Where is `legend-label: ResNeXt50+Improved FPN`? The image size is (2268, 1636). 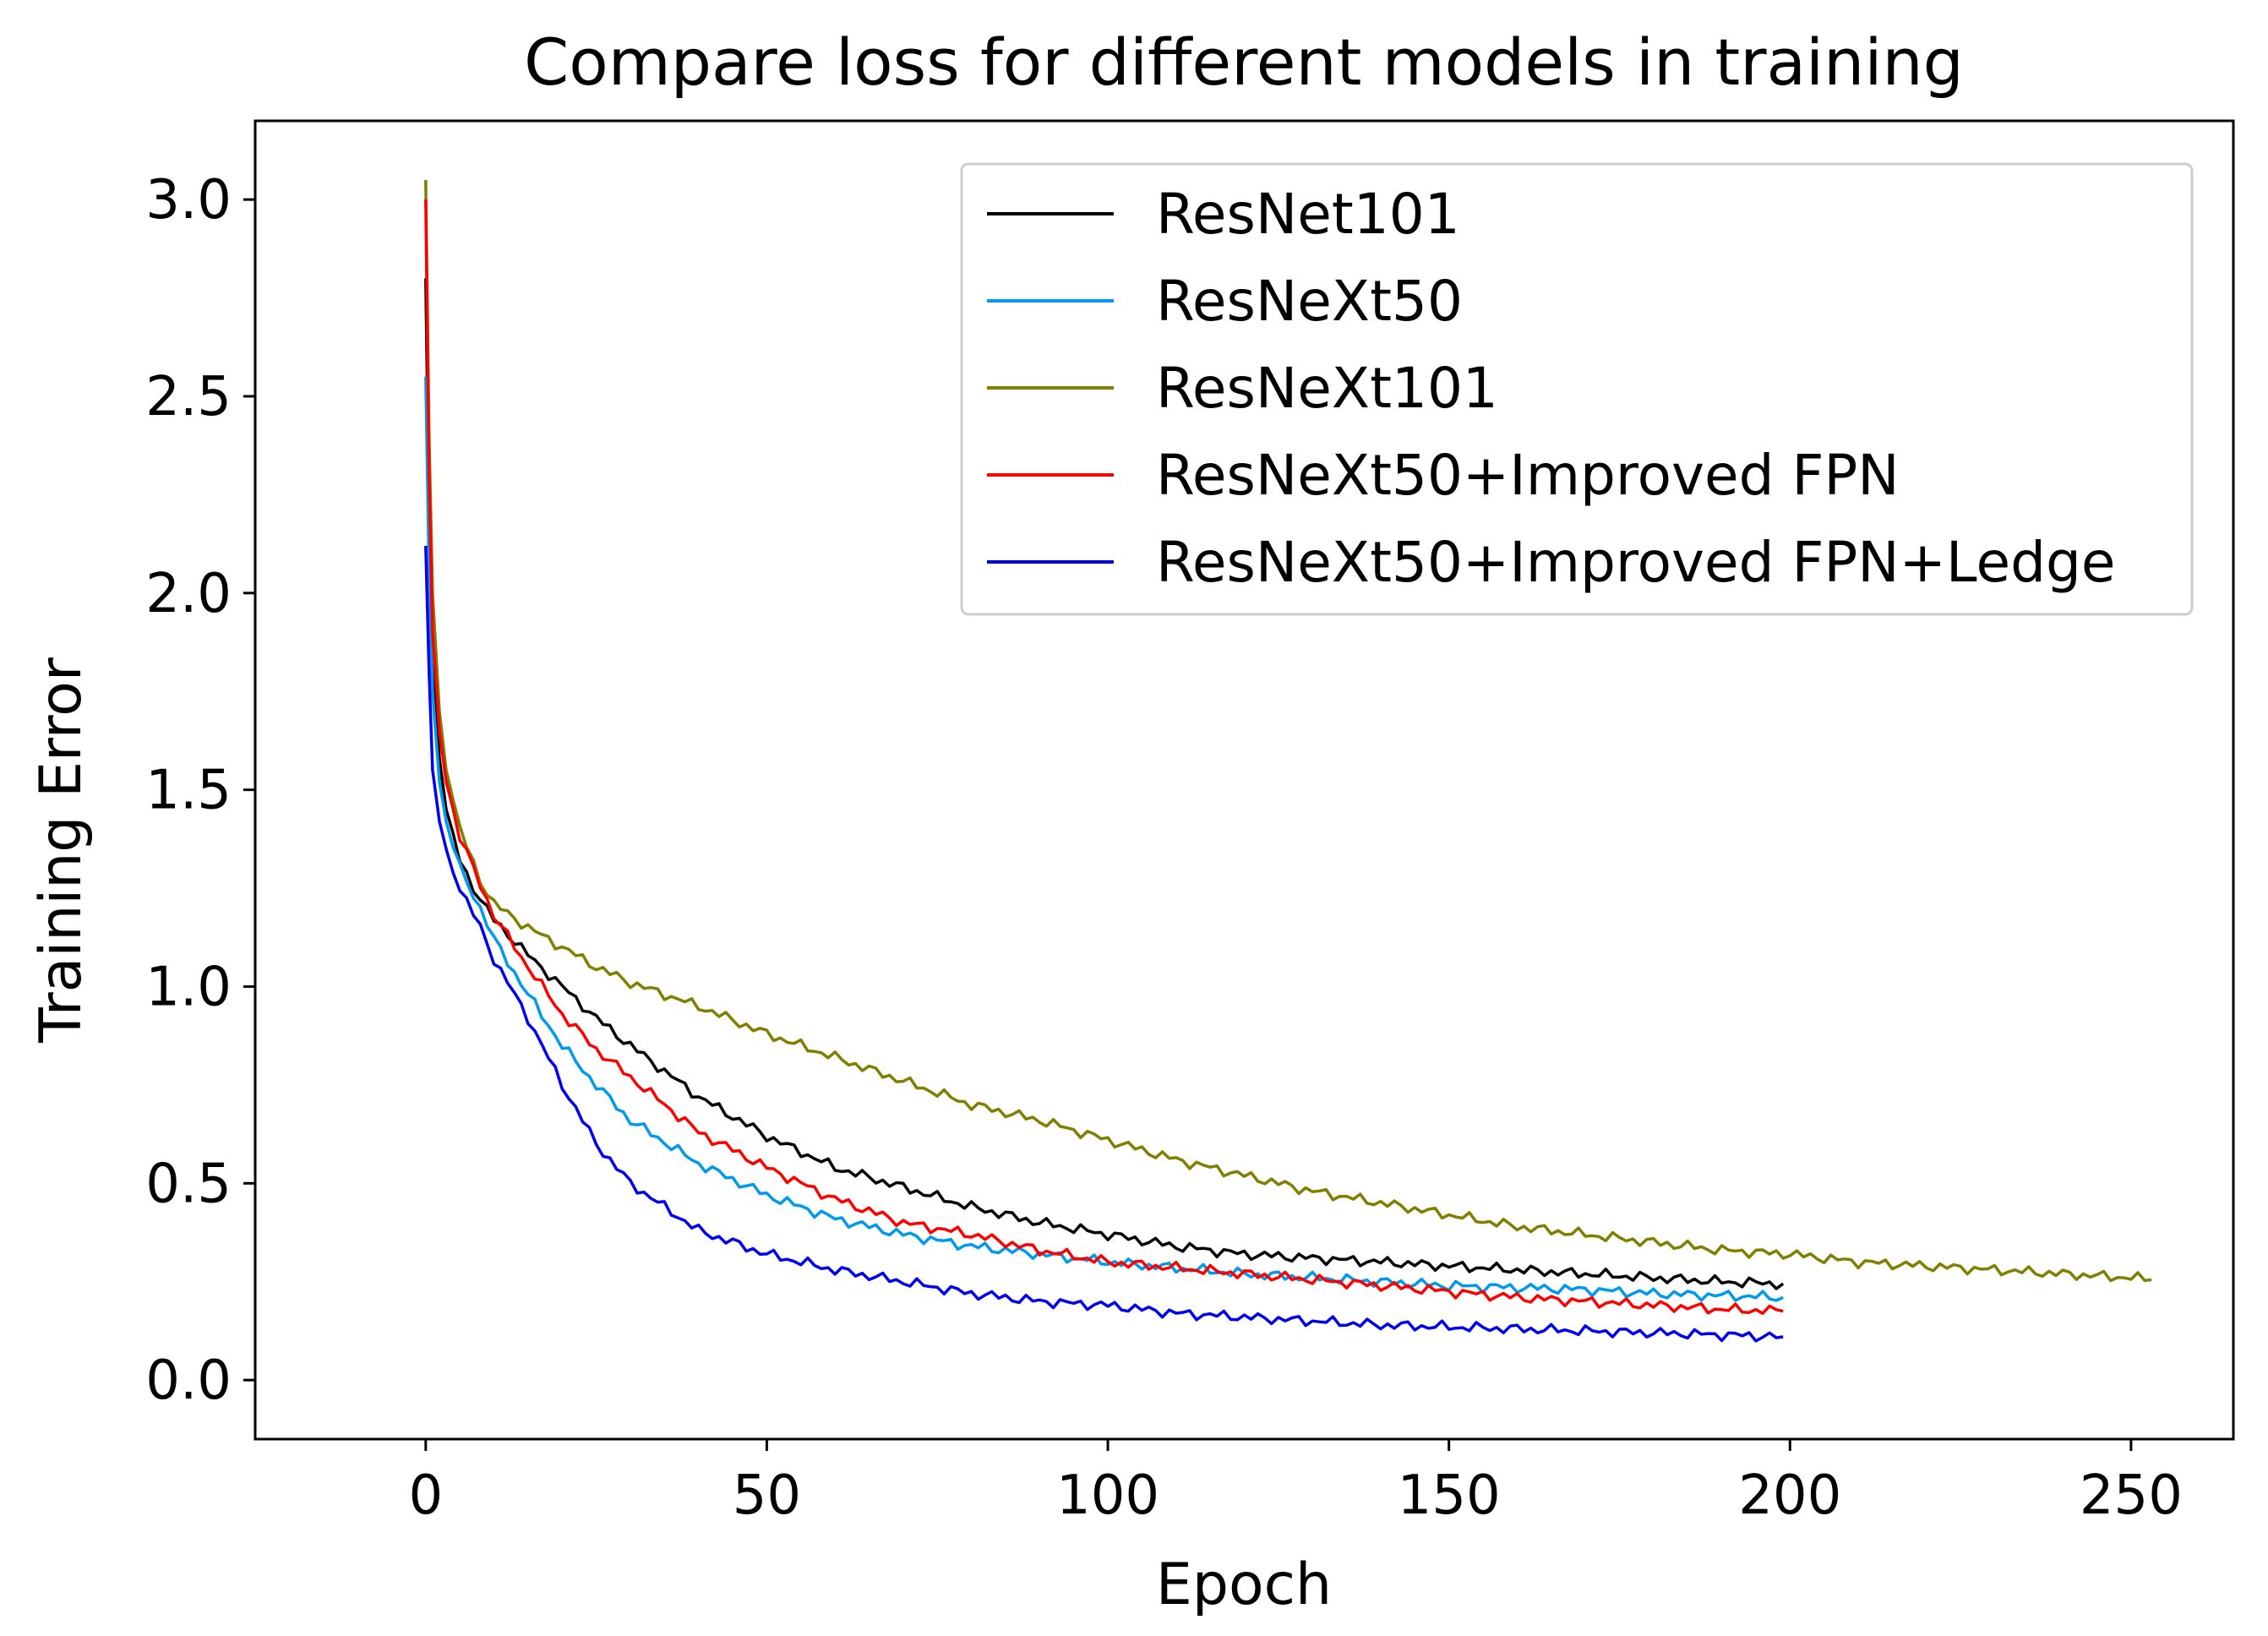
legend-label: ResNeXt50+Improved FPN is located at coordinates (1528, 475).